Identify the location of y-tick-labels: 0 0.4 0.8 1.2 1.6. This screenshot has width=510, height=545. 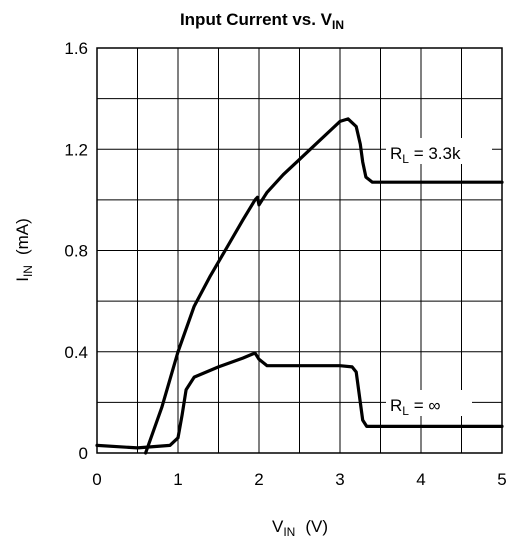
(76, 251).